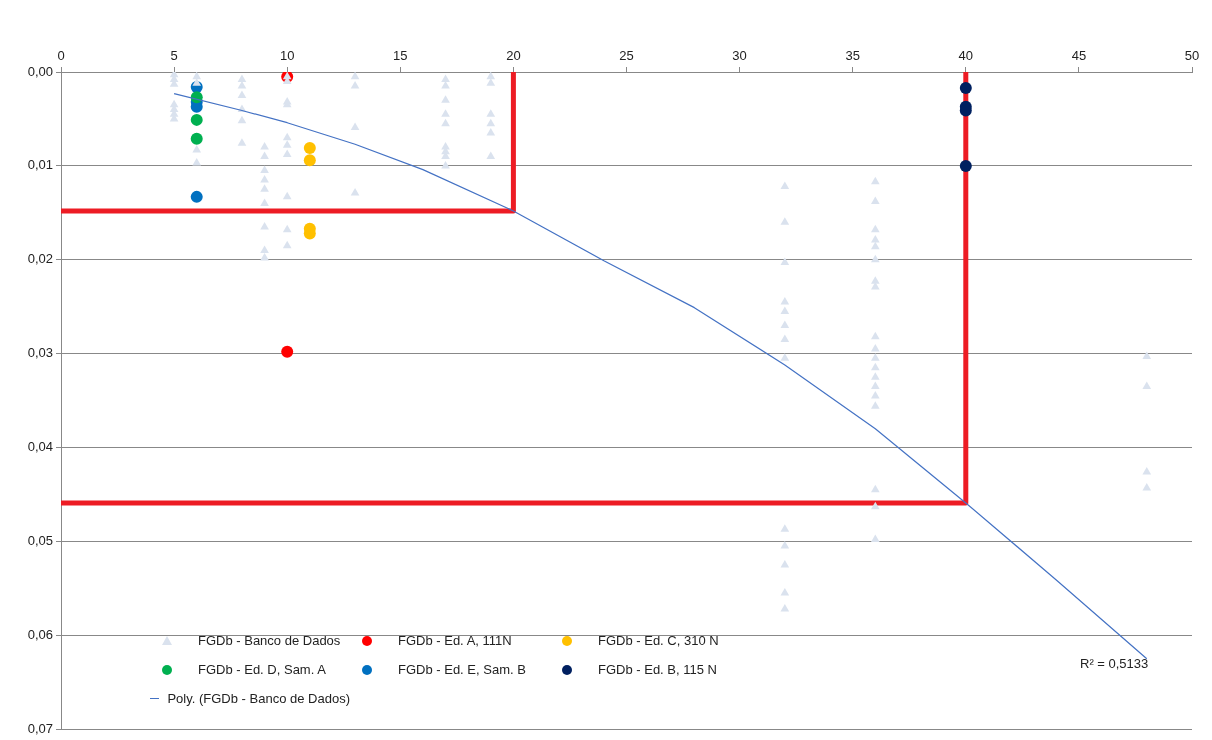 Image resolution: width=1212 pixels, height=740 pixels. What do you see at coordinates (61, 55) in the screenshot?
I see `x-tick-label: 0` at bounding box center [61, 55].